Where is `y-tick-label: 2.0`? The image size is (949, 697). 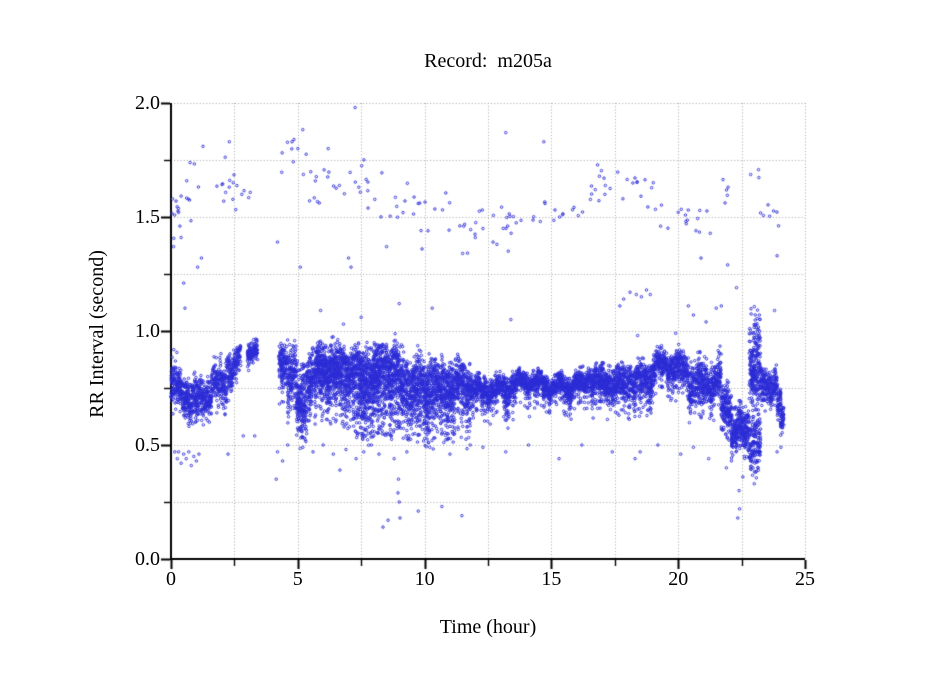
y-tick-label: 2.0 is located at coordinates (147, 103).